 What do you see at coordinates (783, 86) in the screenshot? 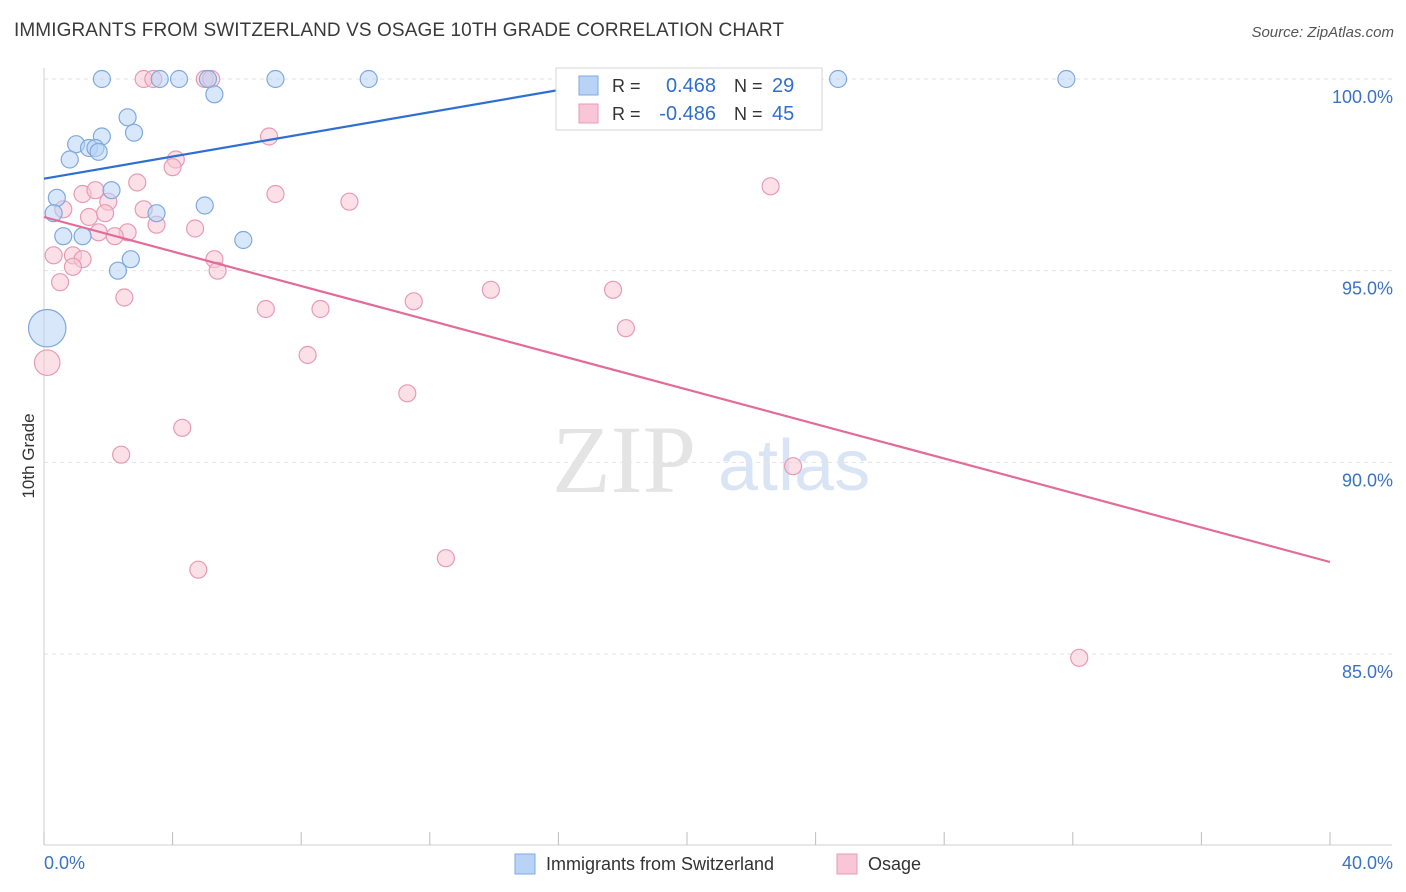
I see `stats-n-value-1: 29` at bounding box center [783, 86].